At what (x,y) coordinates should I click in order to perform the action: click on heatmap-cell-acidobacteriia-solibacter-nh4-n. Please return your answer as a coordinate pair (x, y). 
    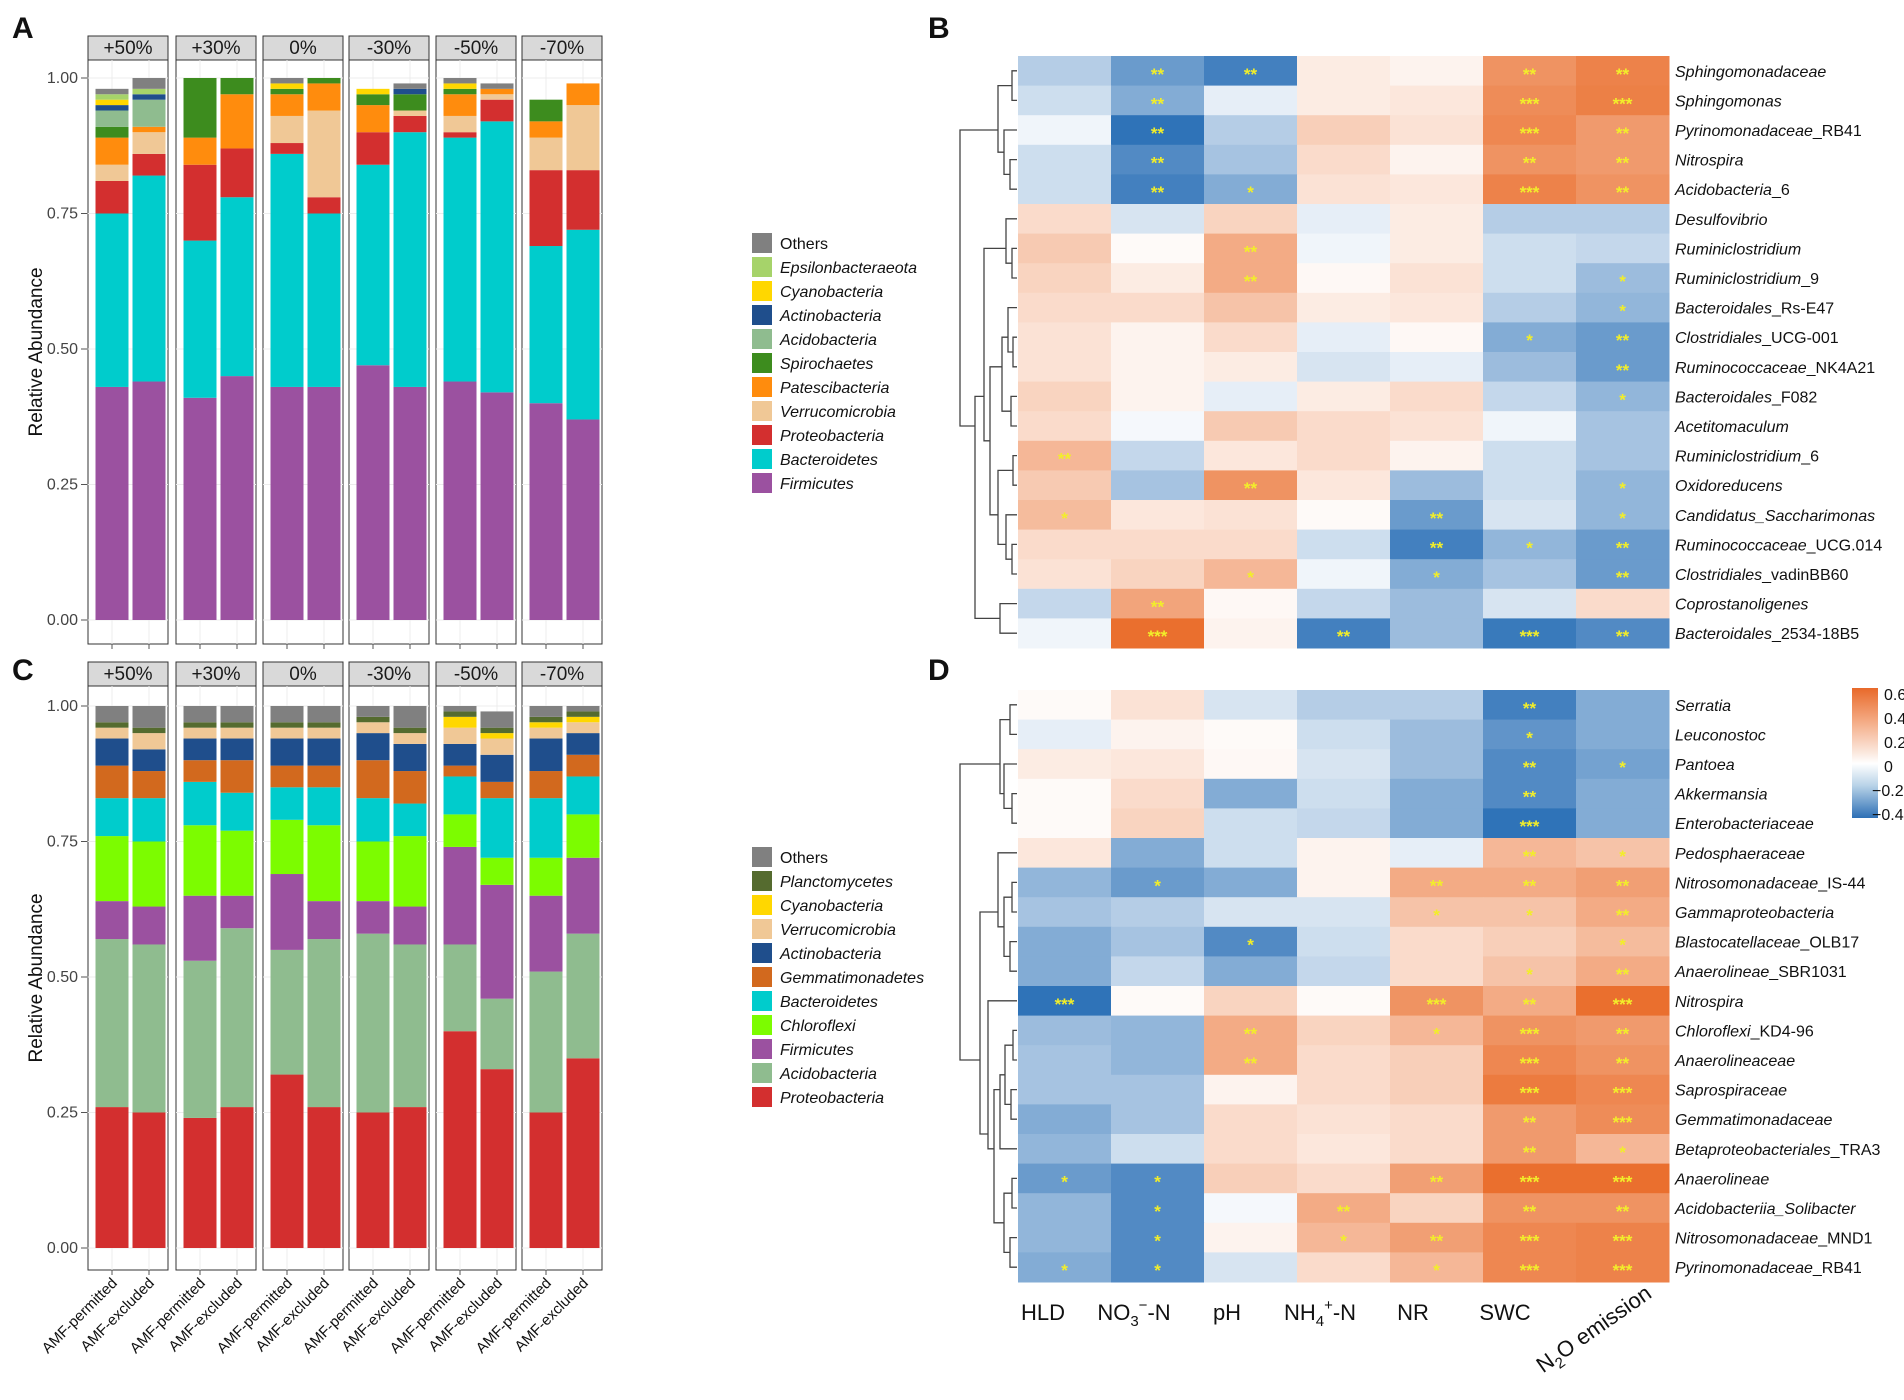
    Looking at the image, I should click on (1344, 1208).